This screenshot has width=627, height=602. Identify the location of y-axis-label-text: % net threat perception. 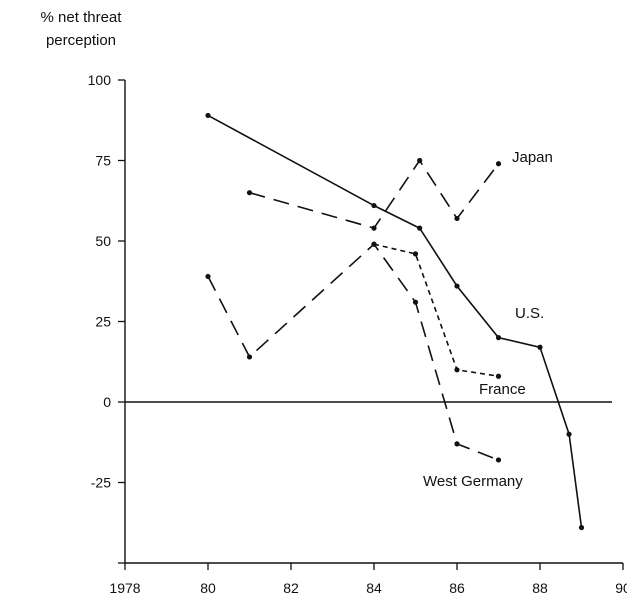
(81, 29).